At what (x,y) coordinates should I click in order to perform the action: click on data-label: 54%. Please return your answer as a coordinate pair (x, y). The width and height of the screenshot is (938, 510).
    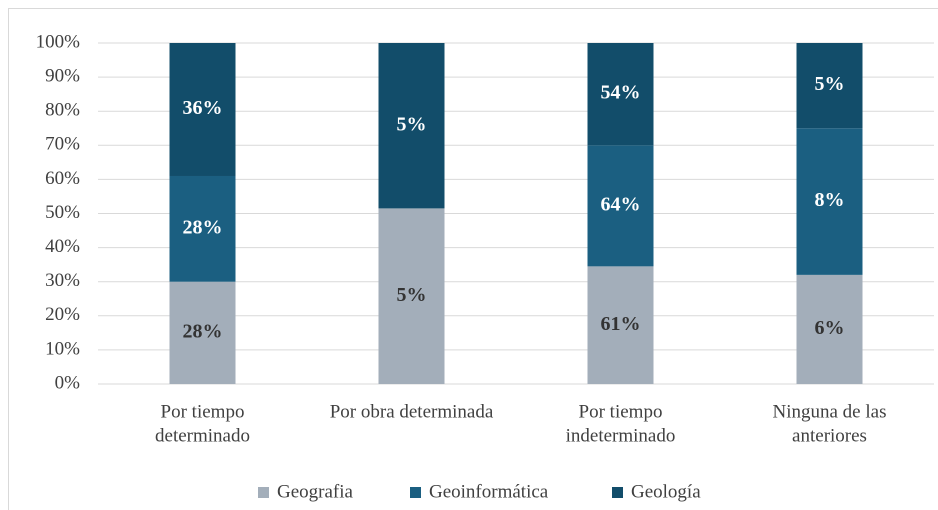
    Looking at the image, I should click on (621, 93).